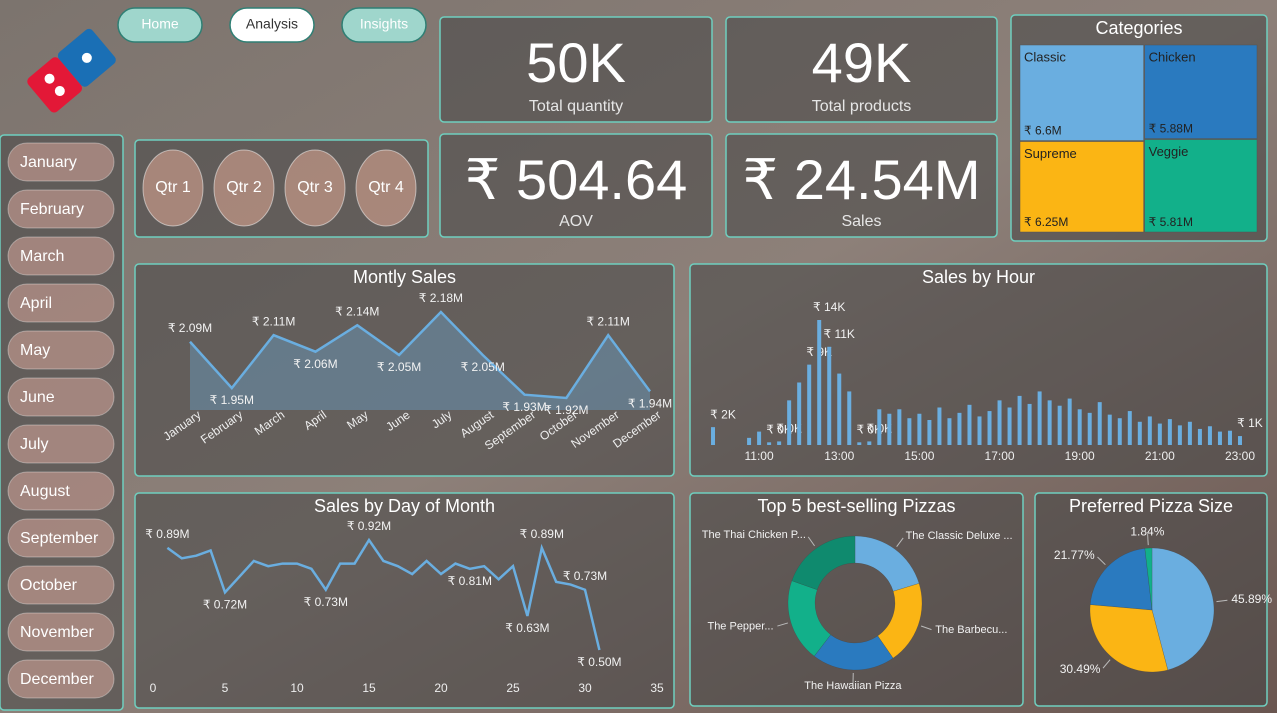  Describe the element at coordinates (48, 162) in the screenshot. I see `month-label: January` at that location.